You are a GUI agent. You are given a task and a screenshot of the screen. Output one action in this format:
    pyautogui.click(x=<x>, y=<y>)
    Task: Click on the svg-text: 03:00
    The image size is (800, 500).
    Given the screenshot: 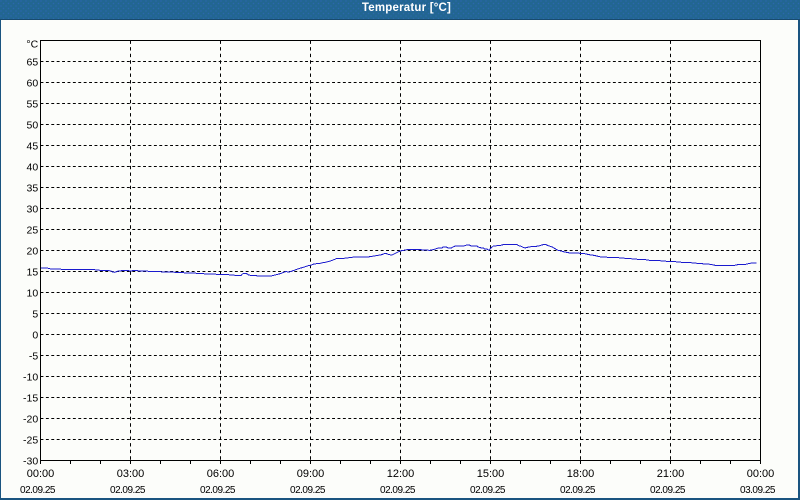 What is the action you would take?
    pyautogui.click(x=131, y=474)
    